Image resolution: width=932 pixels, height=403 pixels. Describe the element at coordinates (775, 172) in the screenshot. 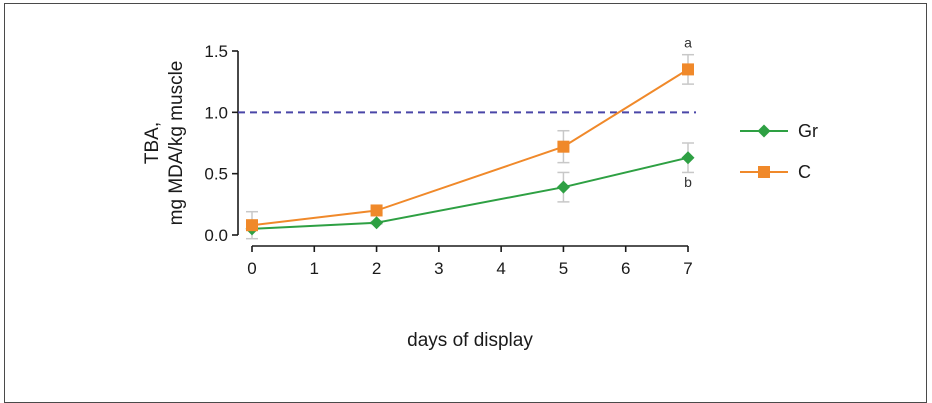

I see `legend-item-c: C` at that location.